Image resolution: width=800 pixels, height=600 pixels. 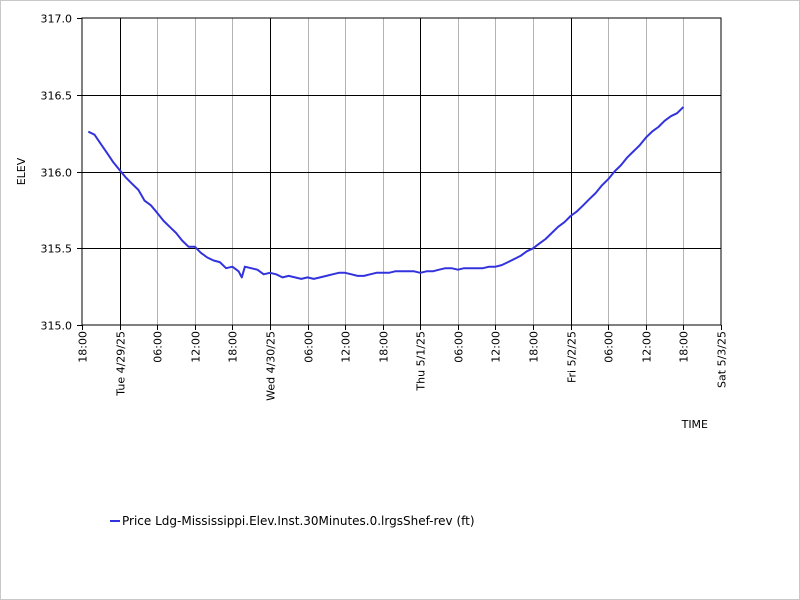 What do you see at coordinates (121, 364) in the screenshot?
I see `x-tick-label: Tue 4/29/25` at bounding box center [121, 364].